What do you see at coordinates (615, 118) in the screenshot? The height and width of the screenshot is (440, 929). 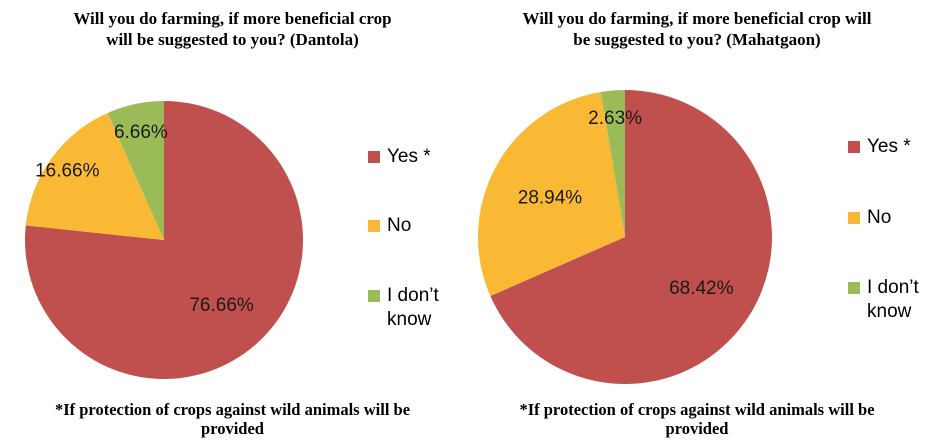 I see `data-label-dont-know: 2.63%` at bounding box center [615, 118].